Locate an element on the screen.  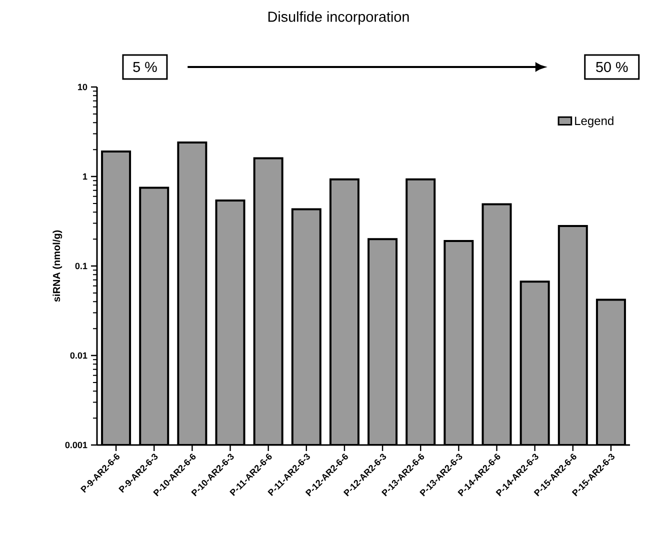
y-axis-title: siRNA (nmol/g) is located at coordinates (57, 266).